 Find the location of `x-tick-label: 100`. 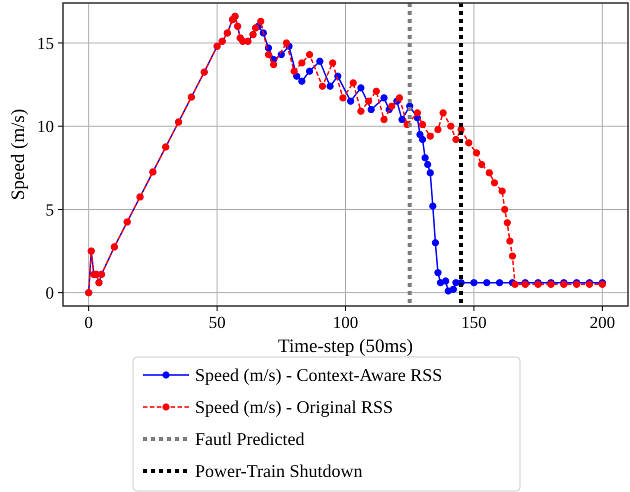

x-tick-label: 100 is located at coordinates (345, 322).